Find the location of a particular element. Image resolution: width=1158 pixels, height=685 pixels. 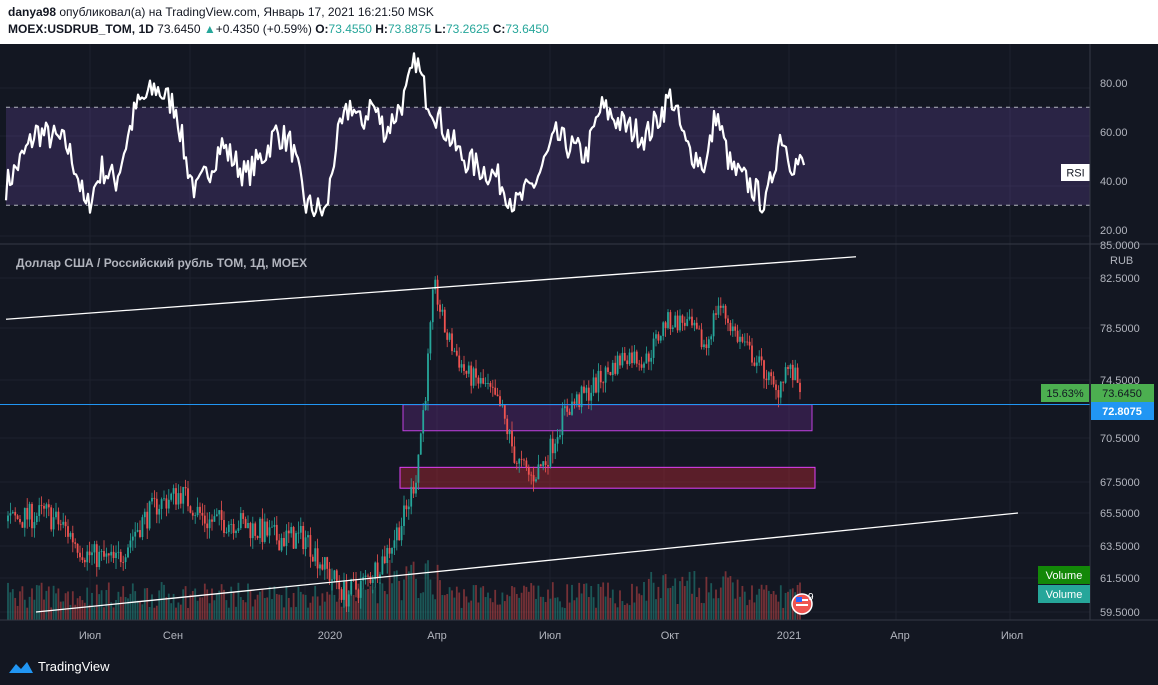

support-zones is located at coordinates (607, 446).